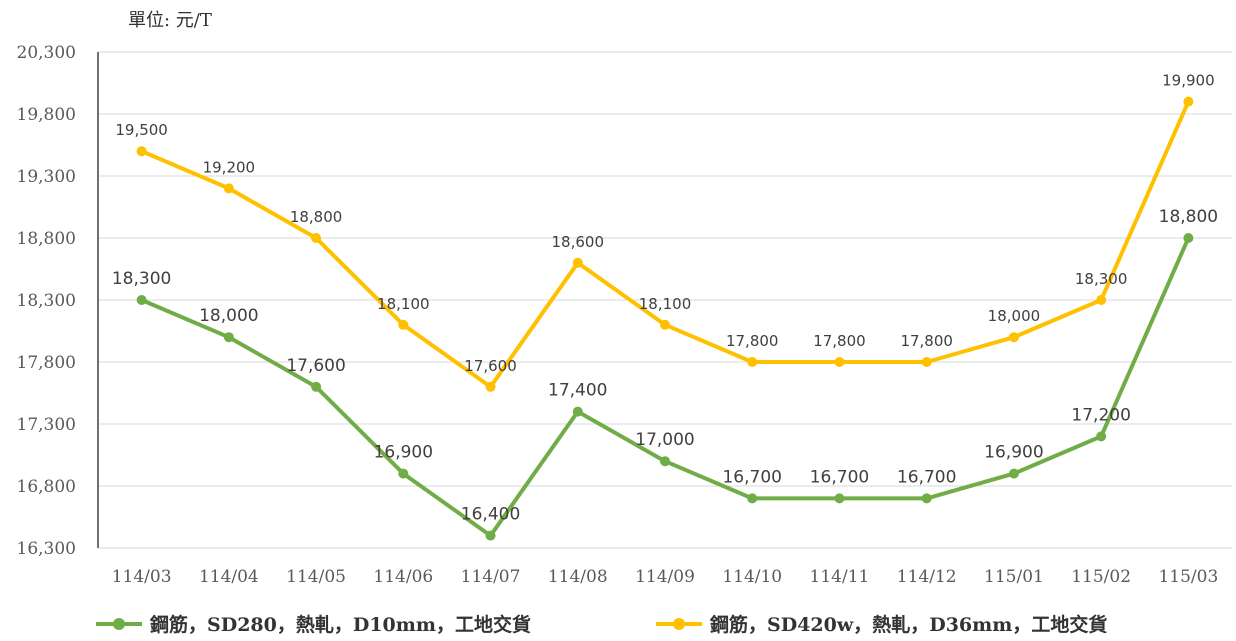 This screenshot has width=1236, height=641. Describe the element at coordinates (46, 425) in the screenshot. I see `y-tick-label: 17,300` at that location.